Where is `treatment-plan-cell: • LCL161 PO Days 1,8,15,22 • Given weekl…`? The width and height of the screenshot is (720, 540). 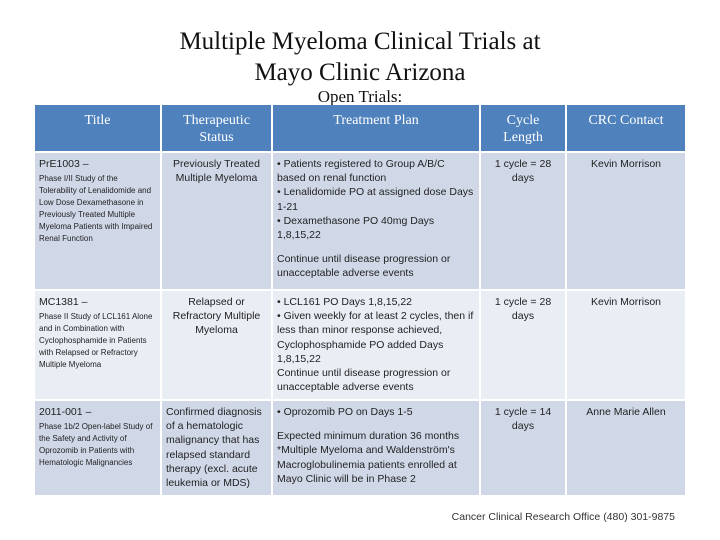 treatment-plan-cell: • LCL161 PO Days 1,8,15,22 • Given weekl… is located at coordinates (377, 344).